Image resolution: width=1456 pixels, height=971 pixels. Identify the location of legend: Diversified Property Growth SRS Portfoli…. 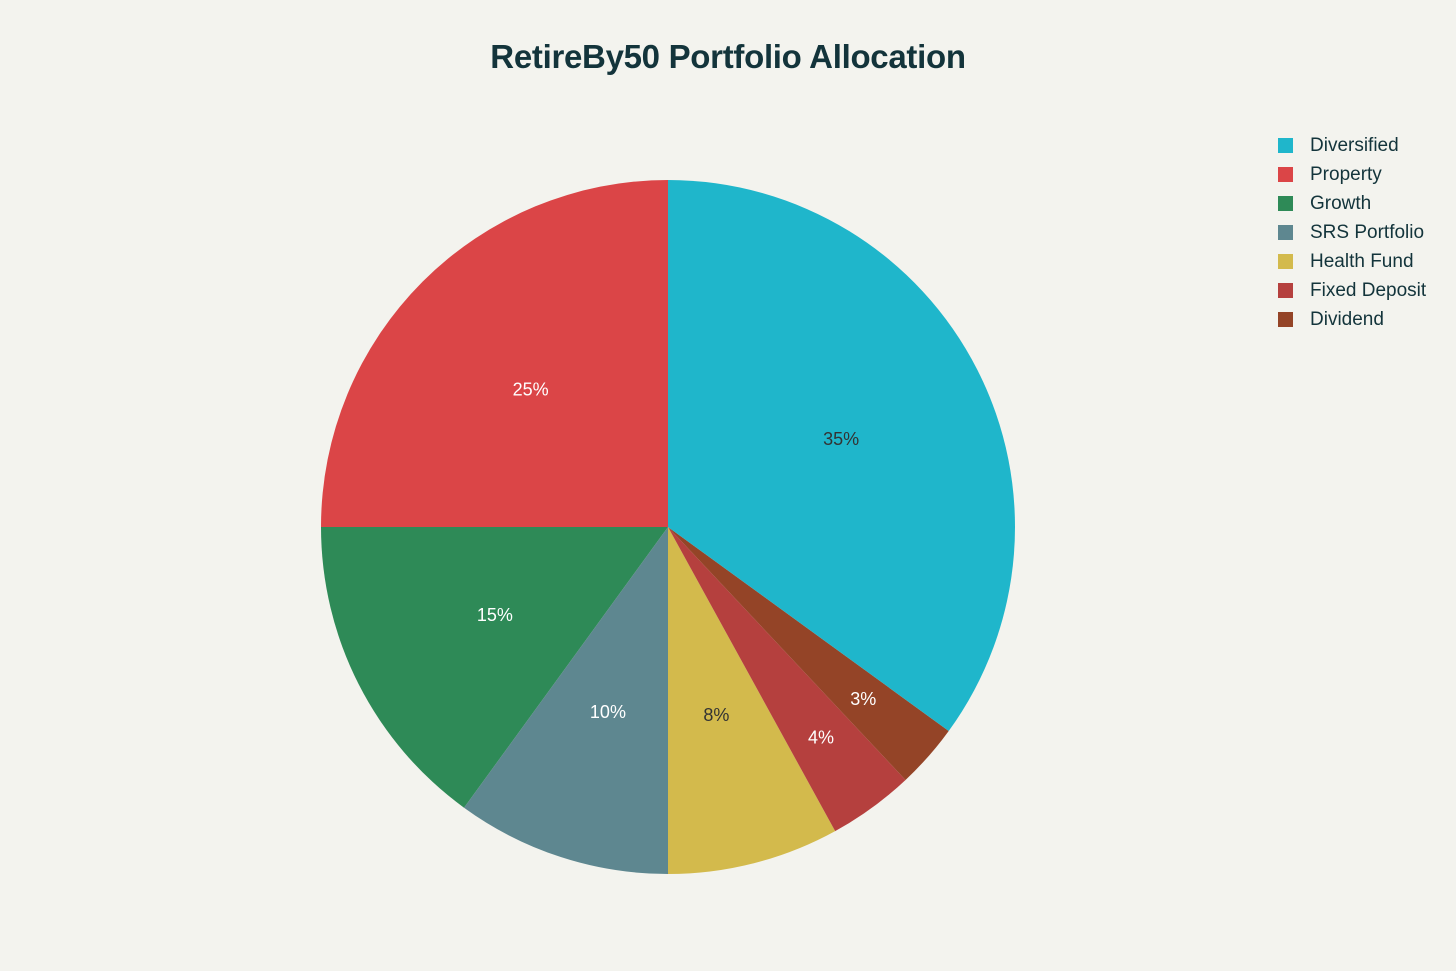
(1352, 232).